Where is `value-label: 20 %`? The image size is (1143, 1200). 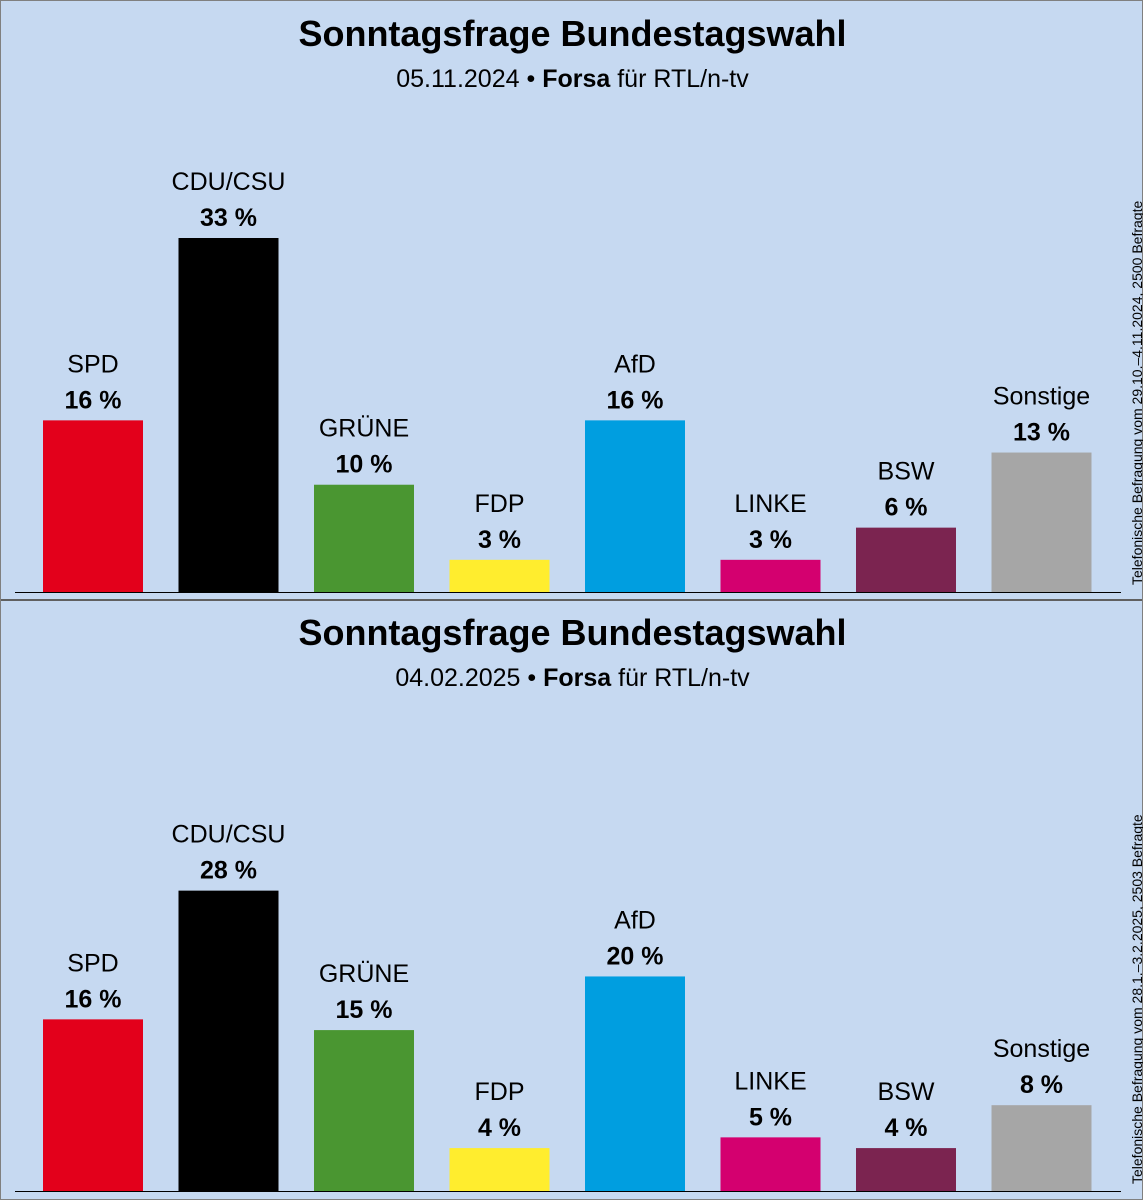
value-label: 20 % is located at coordinates (635, 956).